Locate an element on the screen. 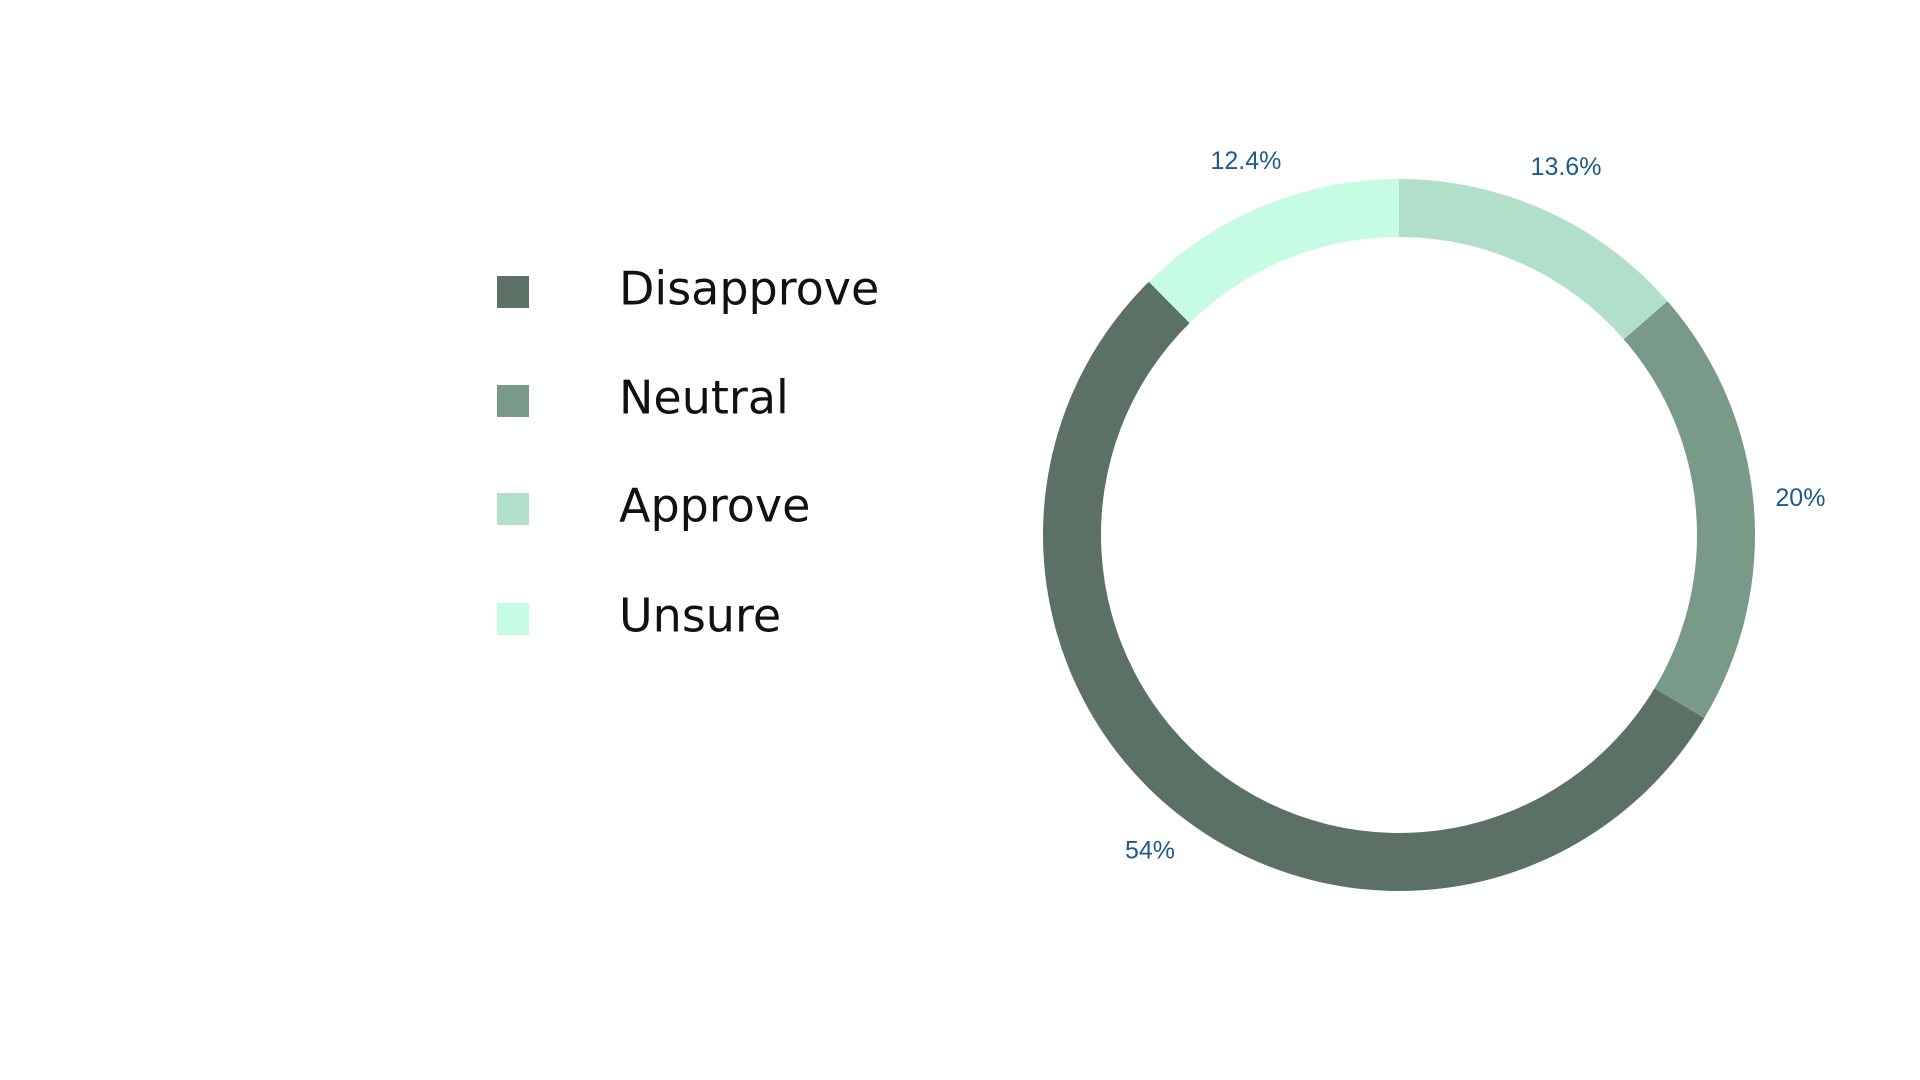  value-label: 12.4% is located at coordinates (1246, 161).